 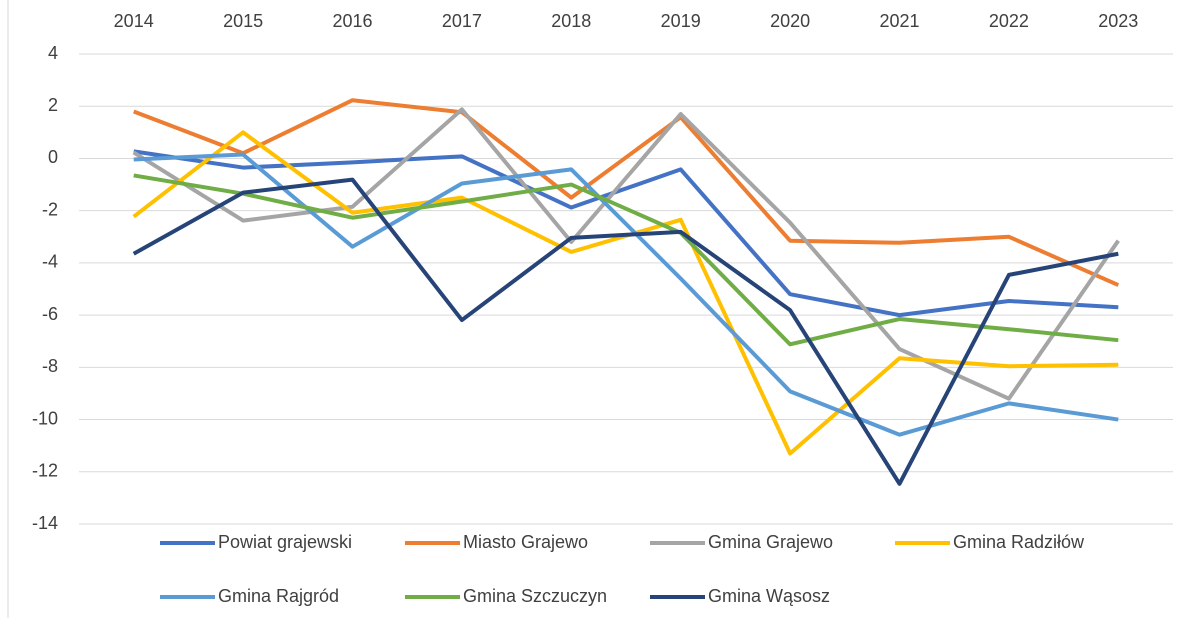 I want to click on y-tick-label: -4, so click(x=50, y=262).